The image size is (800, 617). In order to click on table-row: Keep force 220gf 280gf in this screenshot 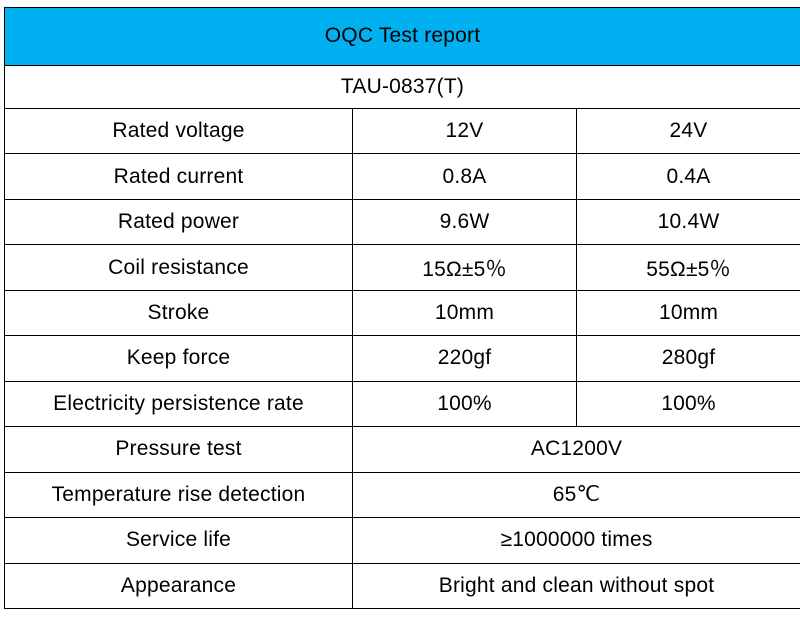, I will do `click(402, 358)`.